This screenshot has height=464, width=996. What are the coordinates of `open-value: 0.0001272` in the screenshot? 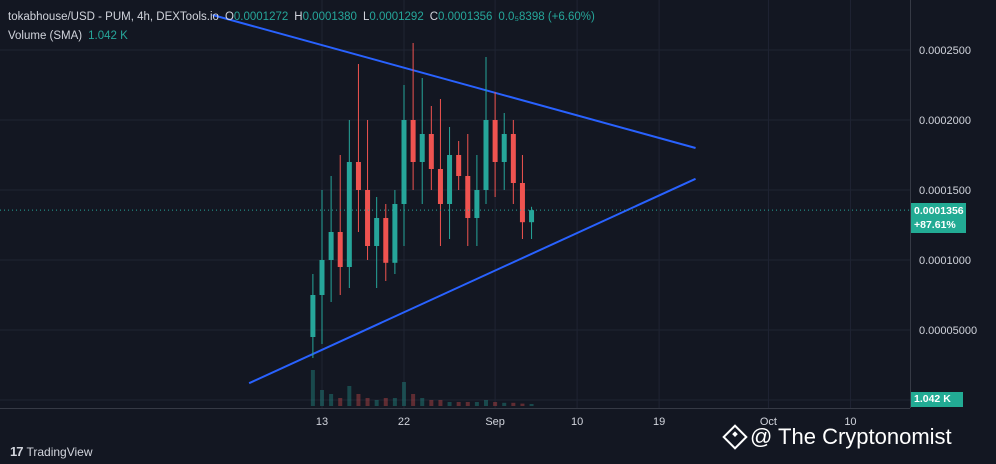 It's located at (261, 17).